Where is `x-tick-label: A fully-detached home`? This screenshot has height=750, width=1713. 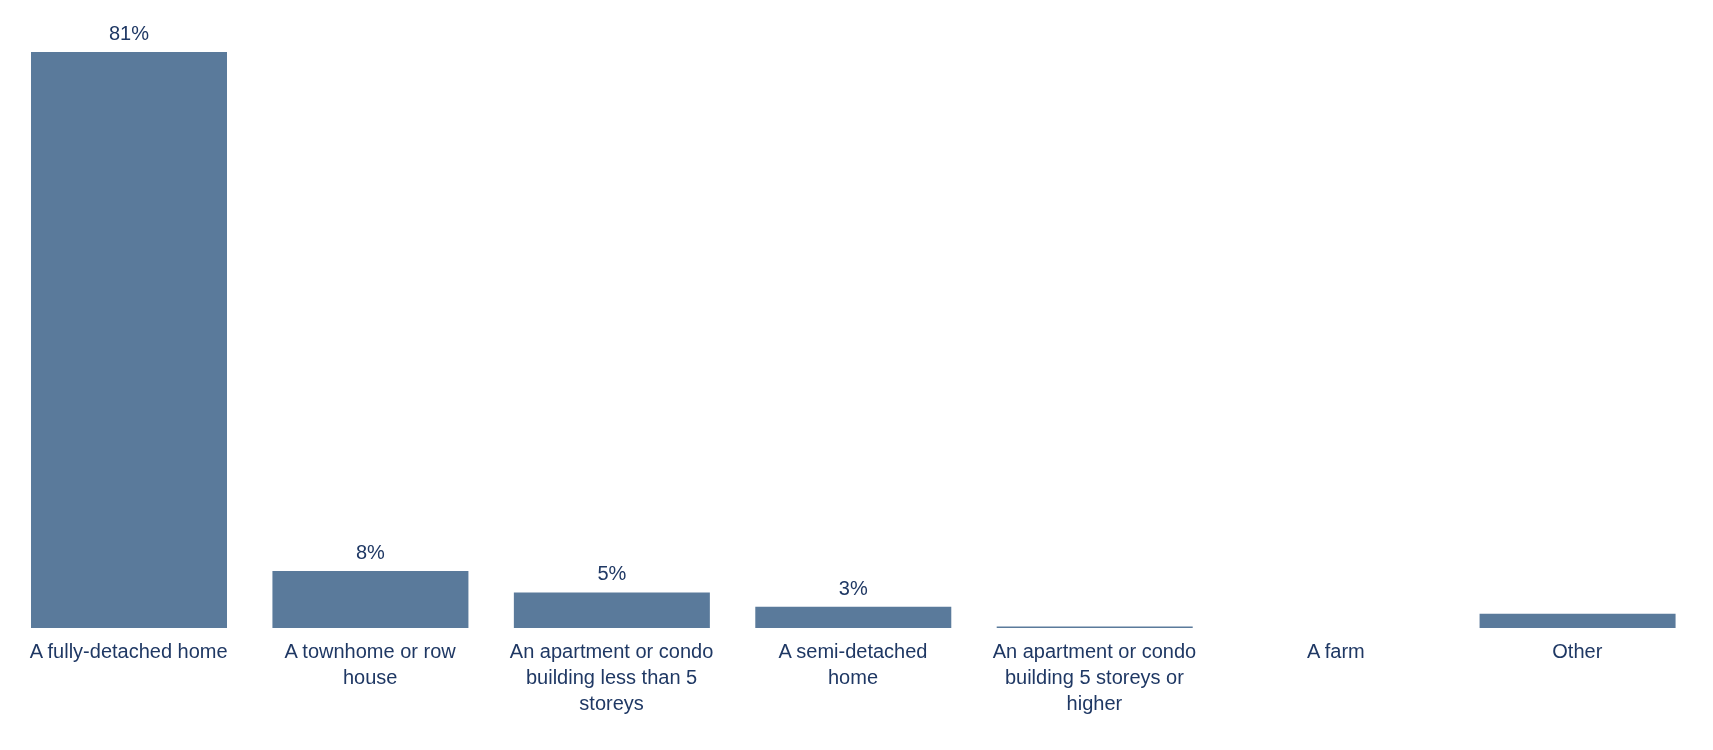 x-tick-label: A fully-detached home is located at coordinates (128, 651).